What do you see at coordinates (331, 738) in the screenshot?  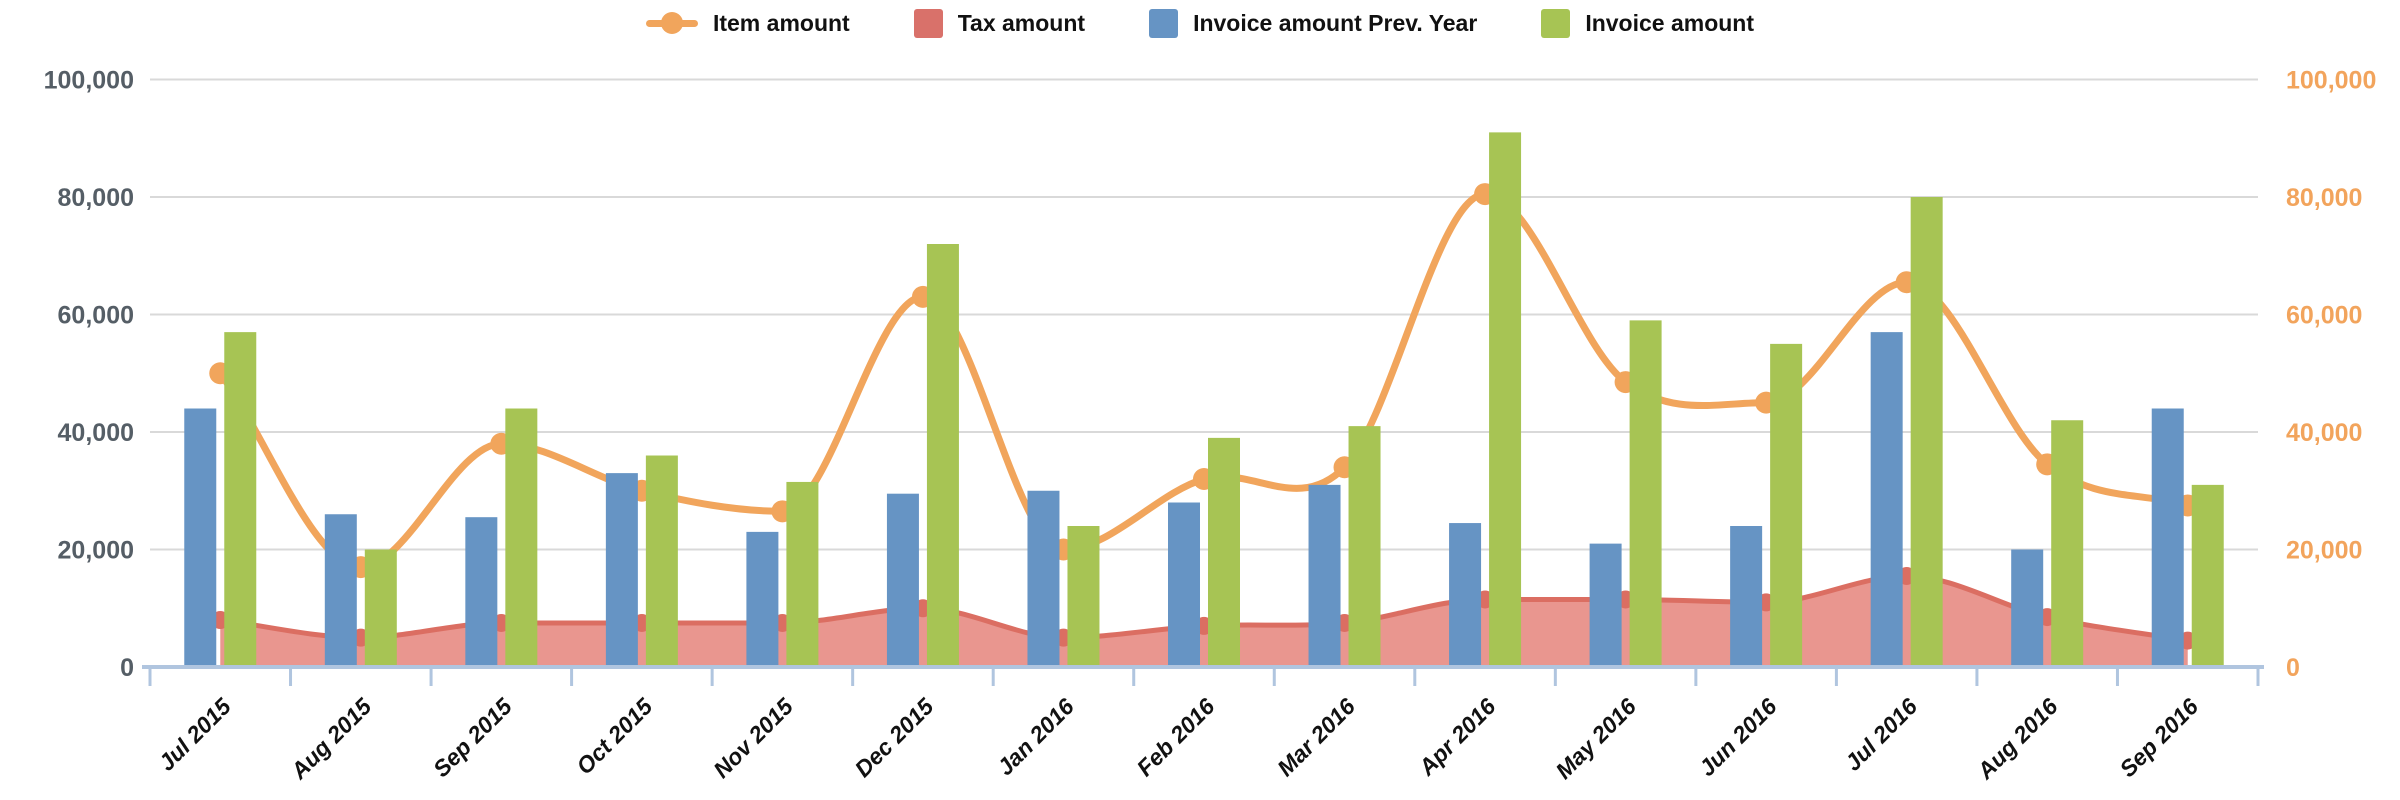 I see `x-axis-month-label: Aug 2015` at bounding box center [331, 738].